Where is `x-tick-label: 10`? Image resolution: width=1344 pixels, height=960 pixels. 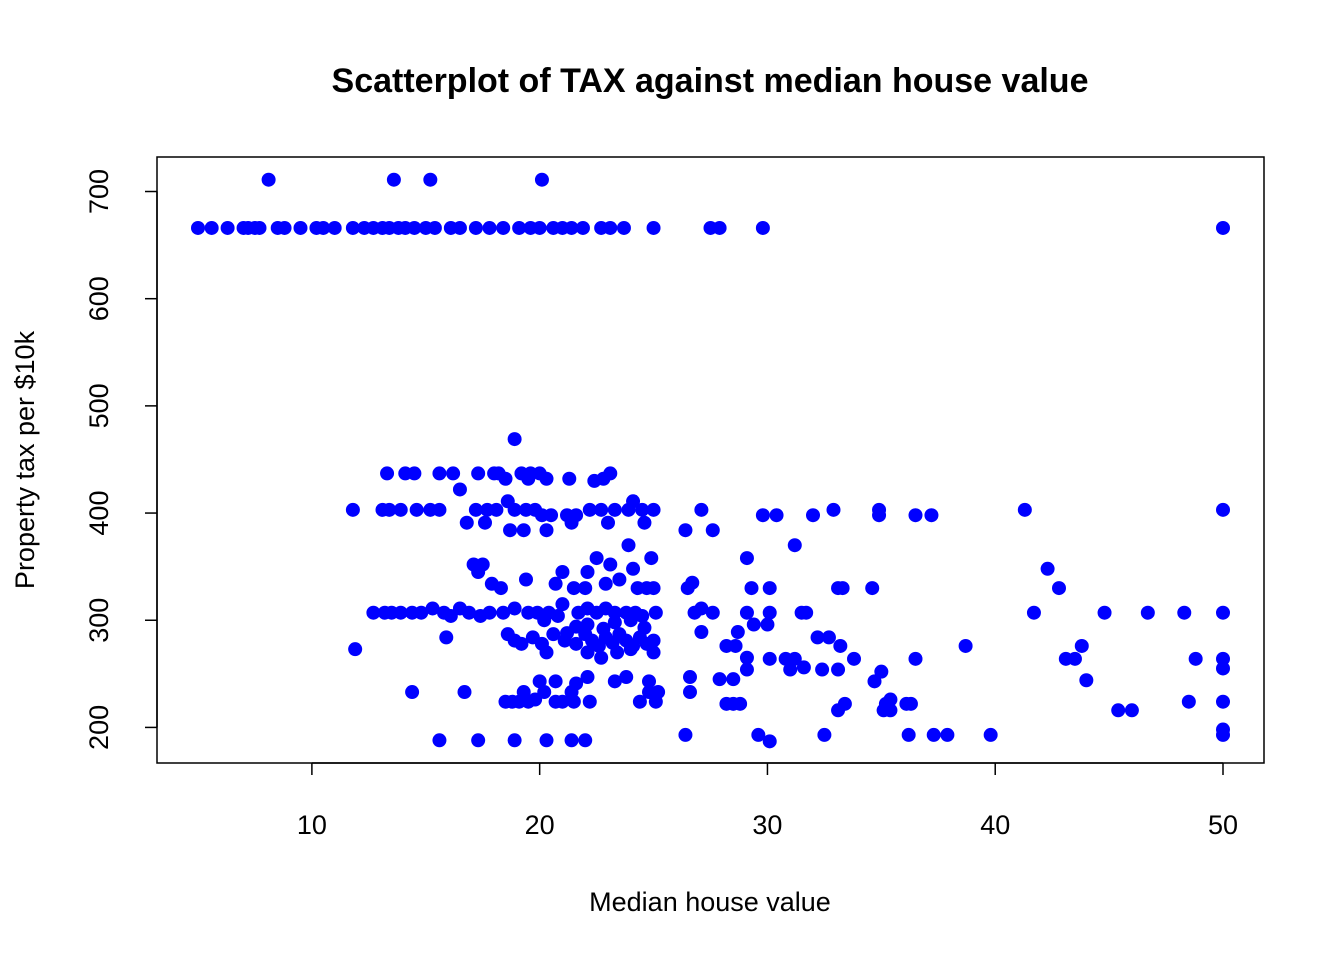 x-tick-label: 10 is located at coordinates (312, 825).